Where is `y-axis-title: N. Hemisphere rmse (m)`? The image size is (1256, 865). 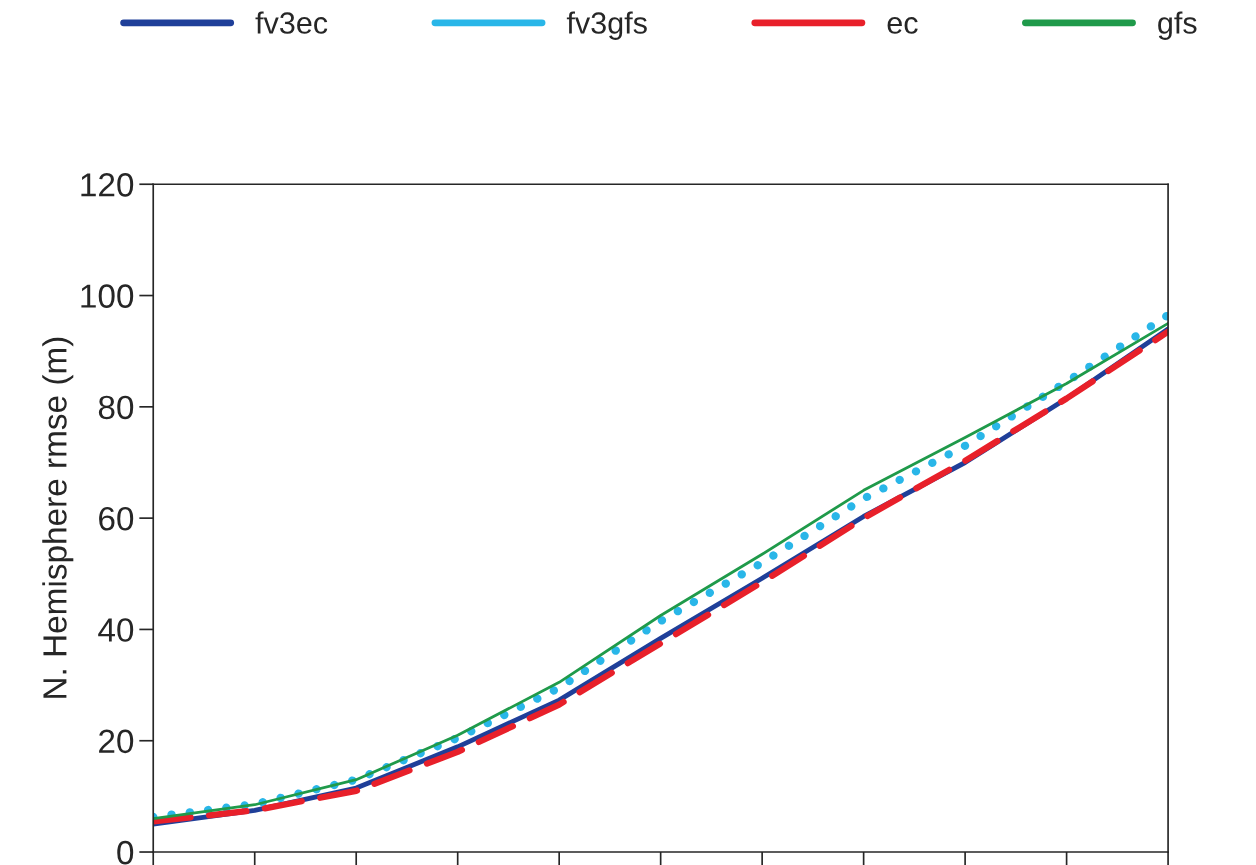 y-axis-title: N. Hemisphere rmse (m) is located at coordinates (58, 517).